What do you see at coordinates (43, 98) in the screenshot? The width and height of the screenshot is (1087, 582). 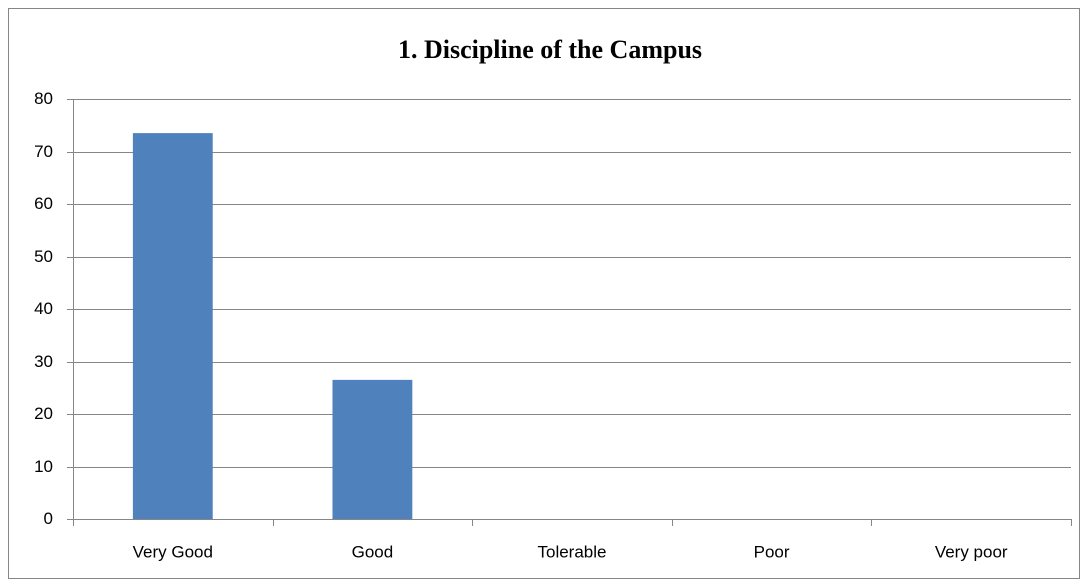 I see `y-tick-label: 80` at bounding box center [43, 98].